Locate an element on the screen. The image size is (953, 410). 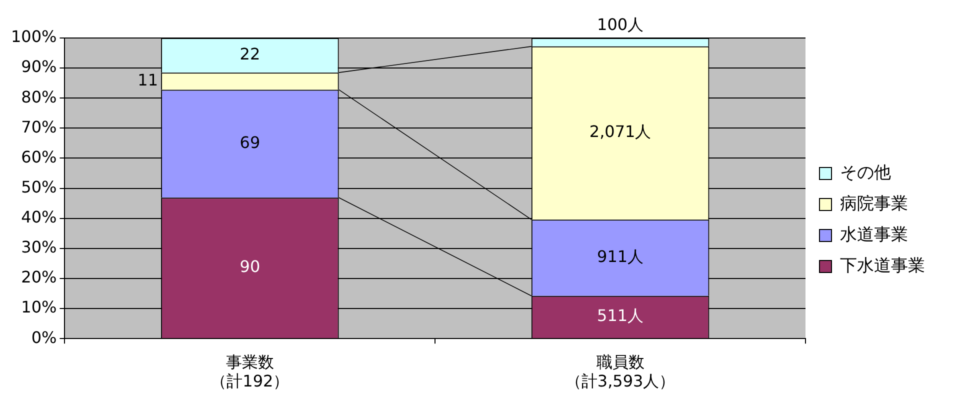
annotation: 2,071人 is located at coordinates (620, 132).